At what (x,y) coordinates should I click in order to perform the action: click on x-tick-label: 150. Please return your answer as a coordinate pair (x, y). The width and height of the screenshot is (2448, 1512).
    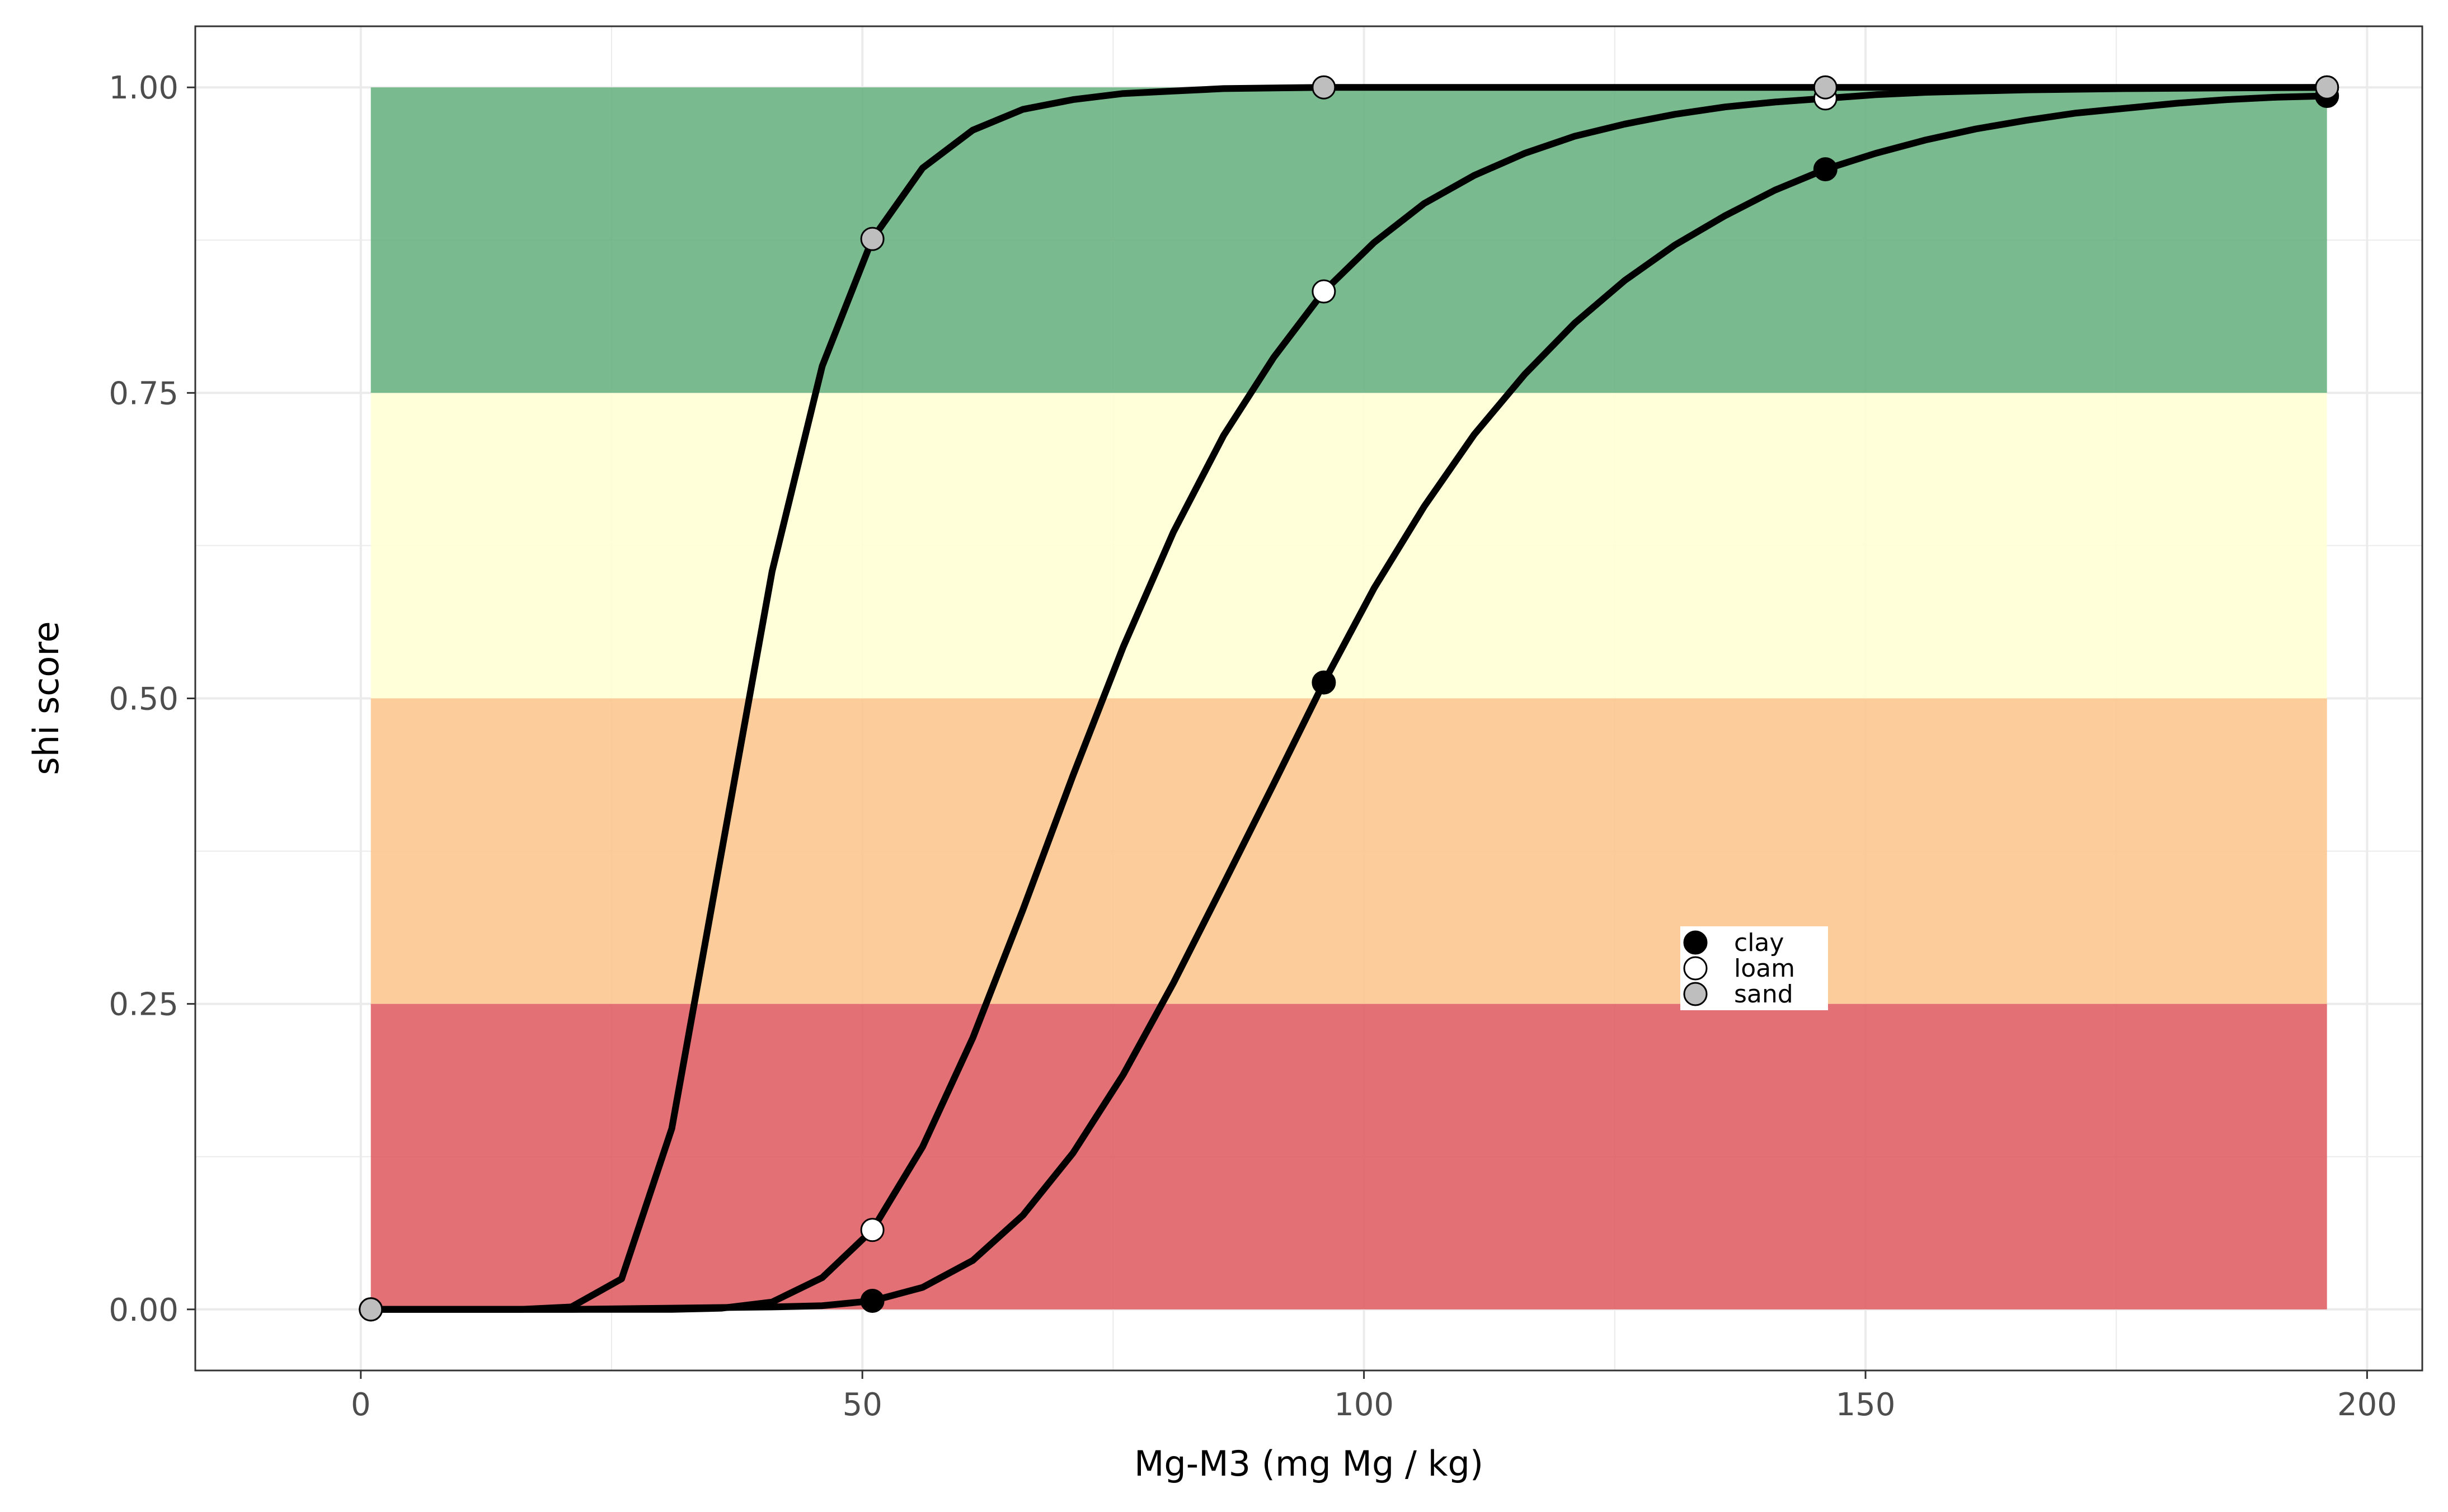
    Looking at the image, I should click on (1866, 1405).